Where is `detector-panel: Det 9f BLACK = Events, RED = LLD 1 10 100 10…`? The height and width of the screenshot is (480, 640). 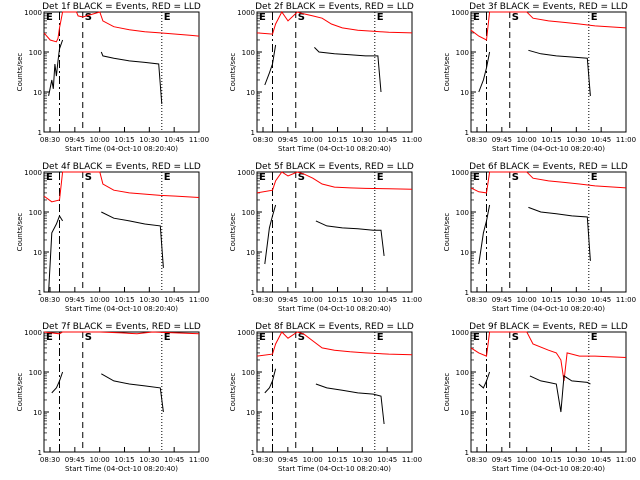
detector-panel: Det 9f BLACK = Events, RED = LLD 1 10 100 10… is located at coordinates (539, 397).